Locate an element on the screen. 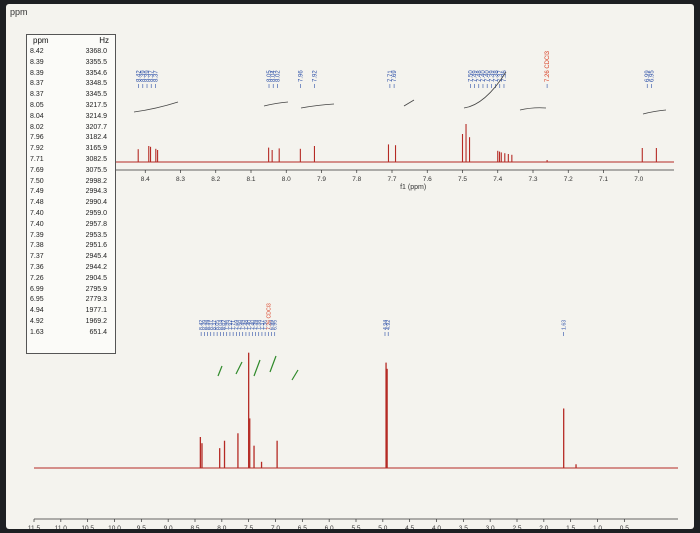 This screenshot has width=700, height=533. table-row: 6.99 2795.9 is located at coordinates (71, 290).